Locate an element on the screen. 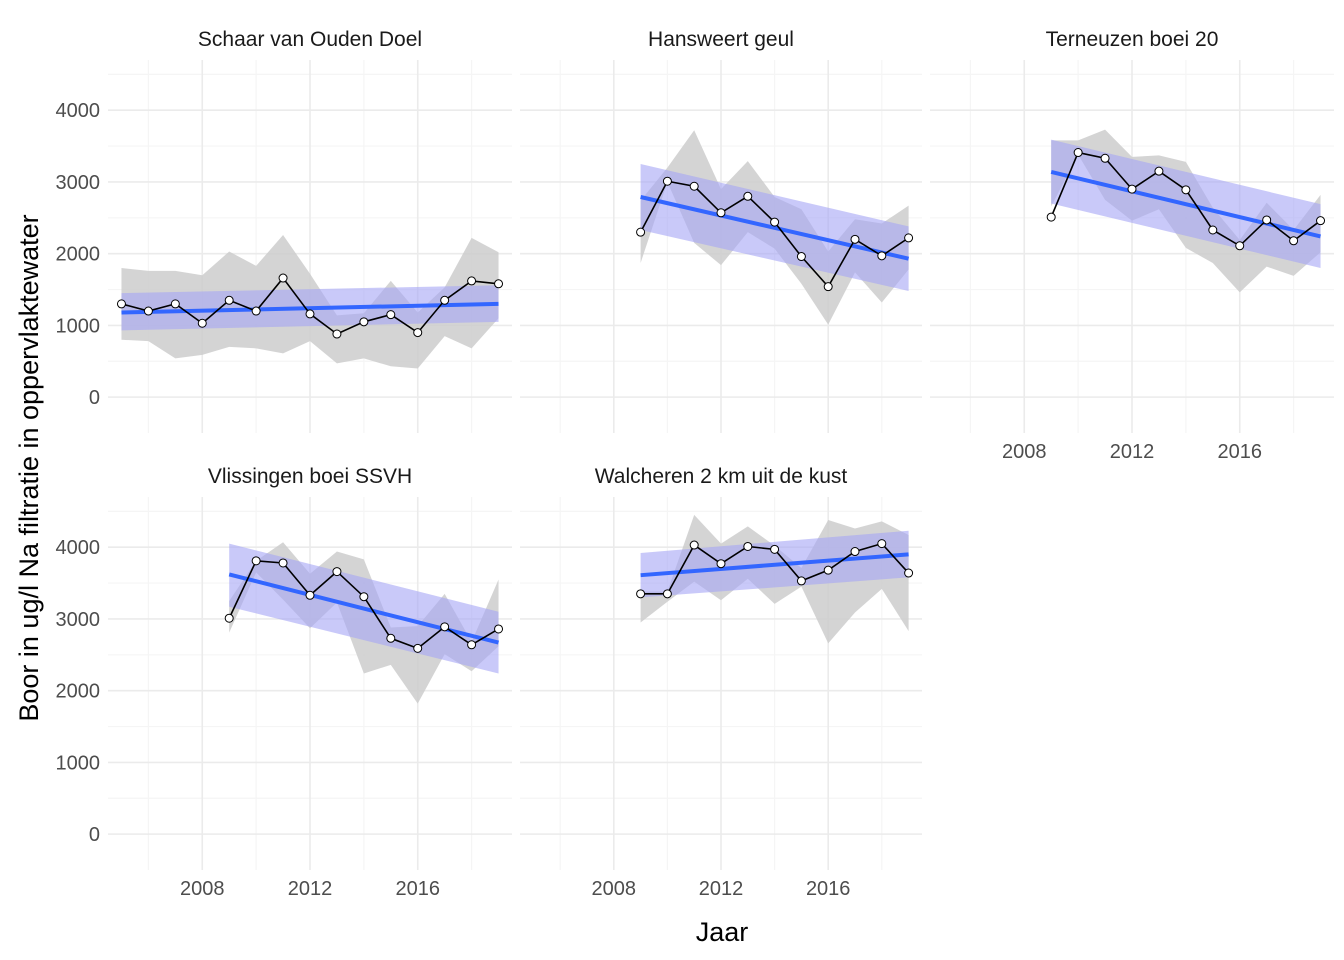 The height and width of the screenshot is (960, 1344). panel-5: Walcheren 2 km uit de kust 2008 2012 2016 is located at coordinates (721, 682).